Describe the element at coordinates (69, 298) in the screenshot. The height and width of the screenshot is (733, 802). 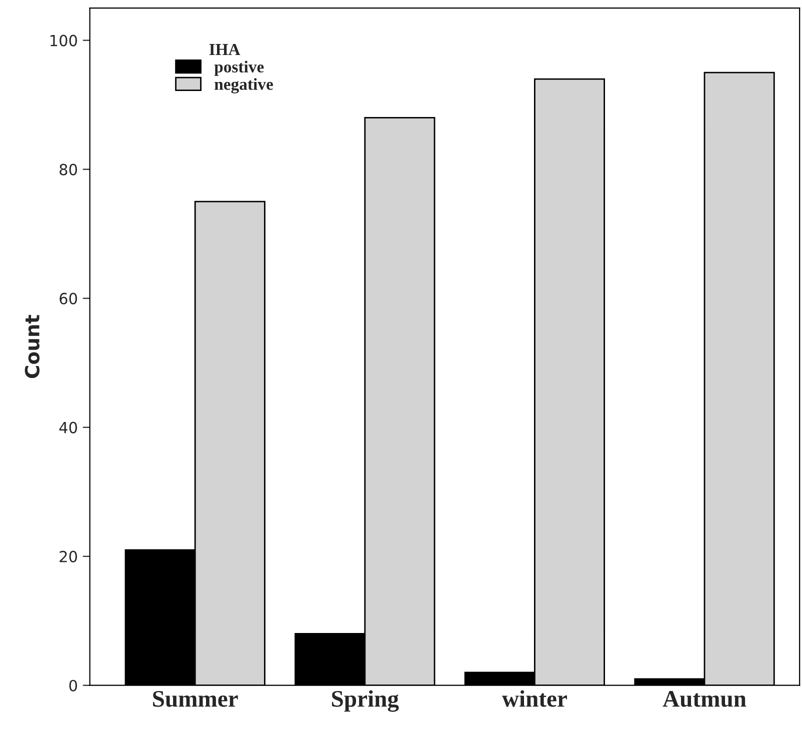
I see `y-tick-label: 60` at that location.